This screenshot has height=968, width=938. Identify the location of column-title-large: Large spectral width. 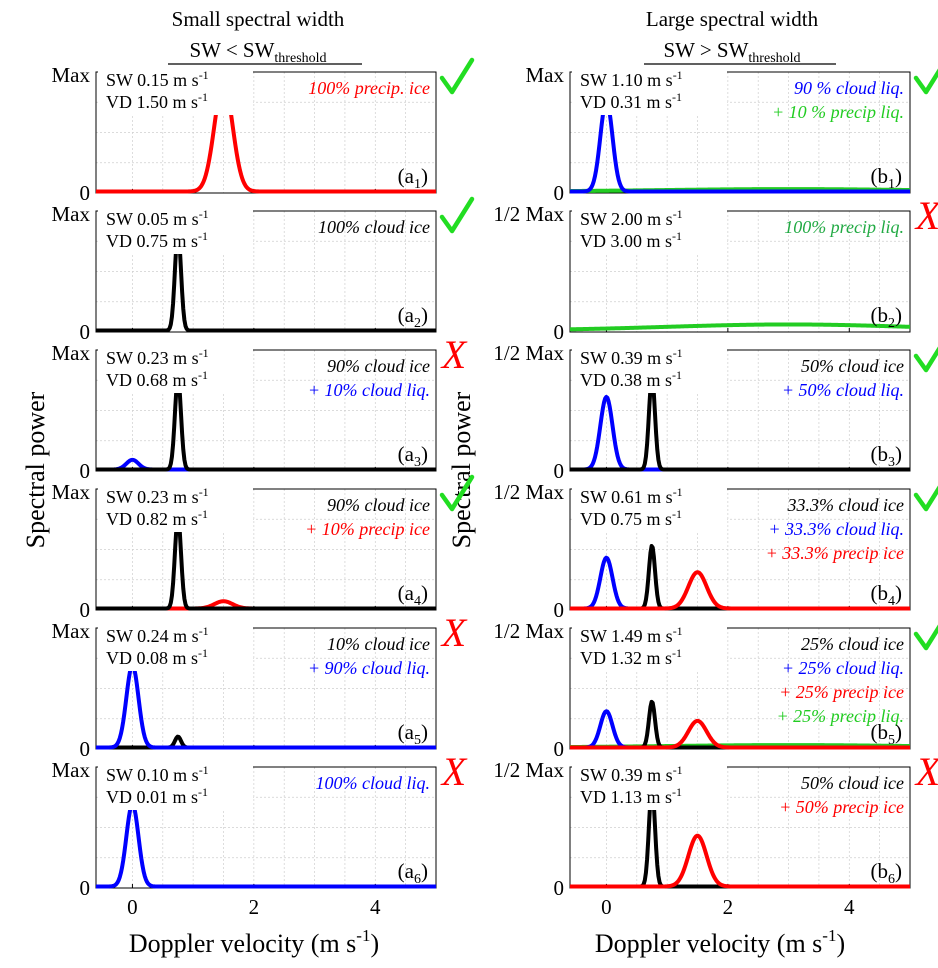
(732, 19).